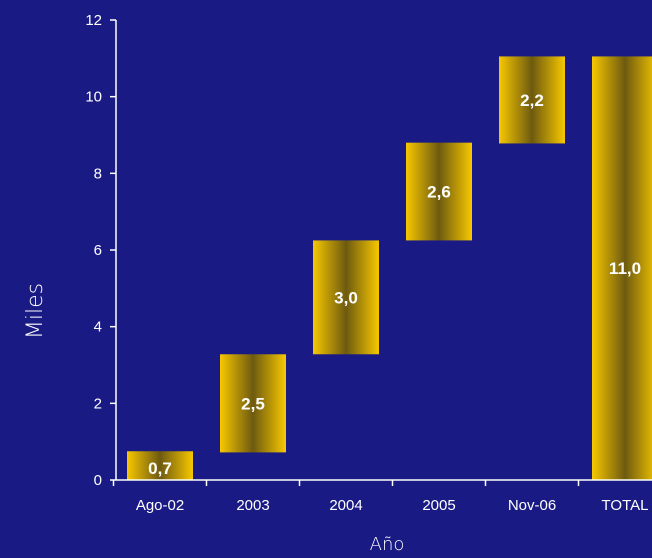 The width and height of the screenshot is (652, 558). Describe the element at coordinates (98, 403) in the screenshot. I see `y-tick-label: 2` at that location.